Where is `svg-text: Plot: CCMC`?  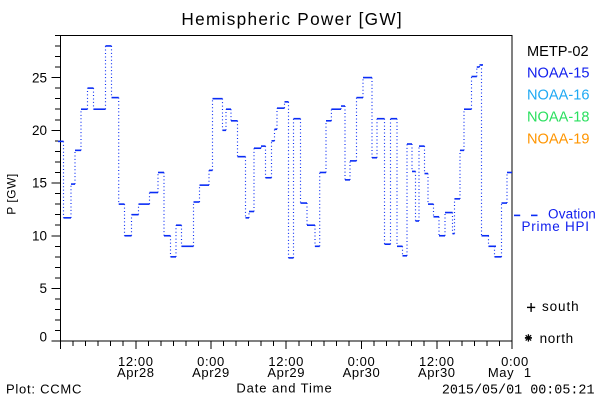
svg-text: Plot: CCMC is located at coordinates (44, 389).